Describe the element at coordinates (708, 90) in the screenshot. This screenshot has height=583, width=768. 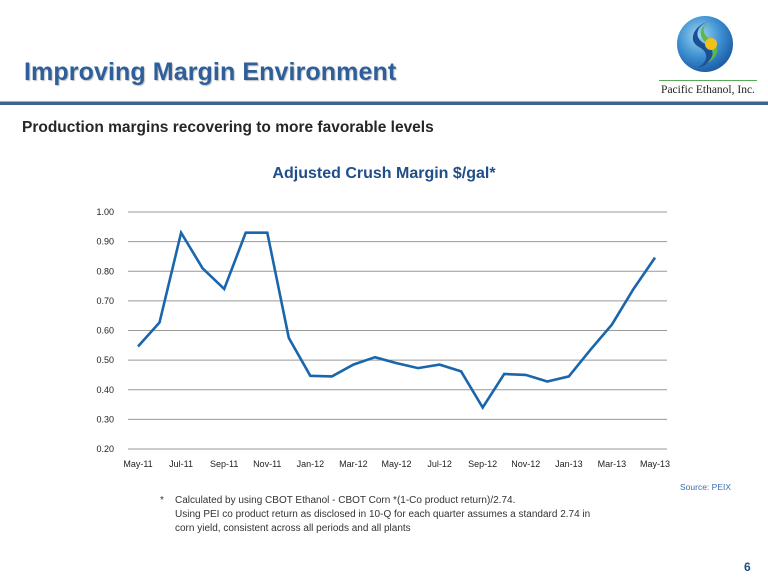
I see `company-name: Pacific Ethanol, Inc.` at that location.